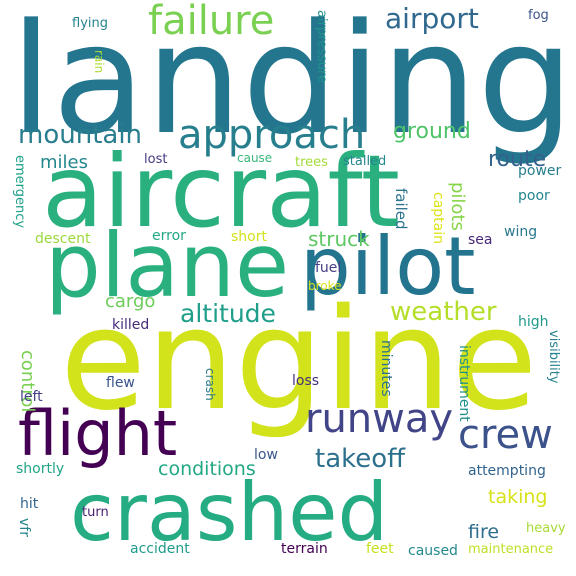  I want to click on word-stalled: stalled, so click(364, 161).